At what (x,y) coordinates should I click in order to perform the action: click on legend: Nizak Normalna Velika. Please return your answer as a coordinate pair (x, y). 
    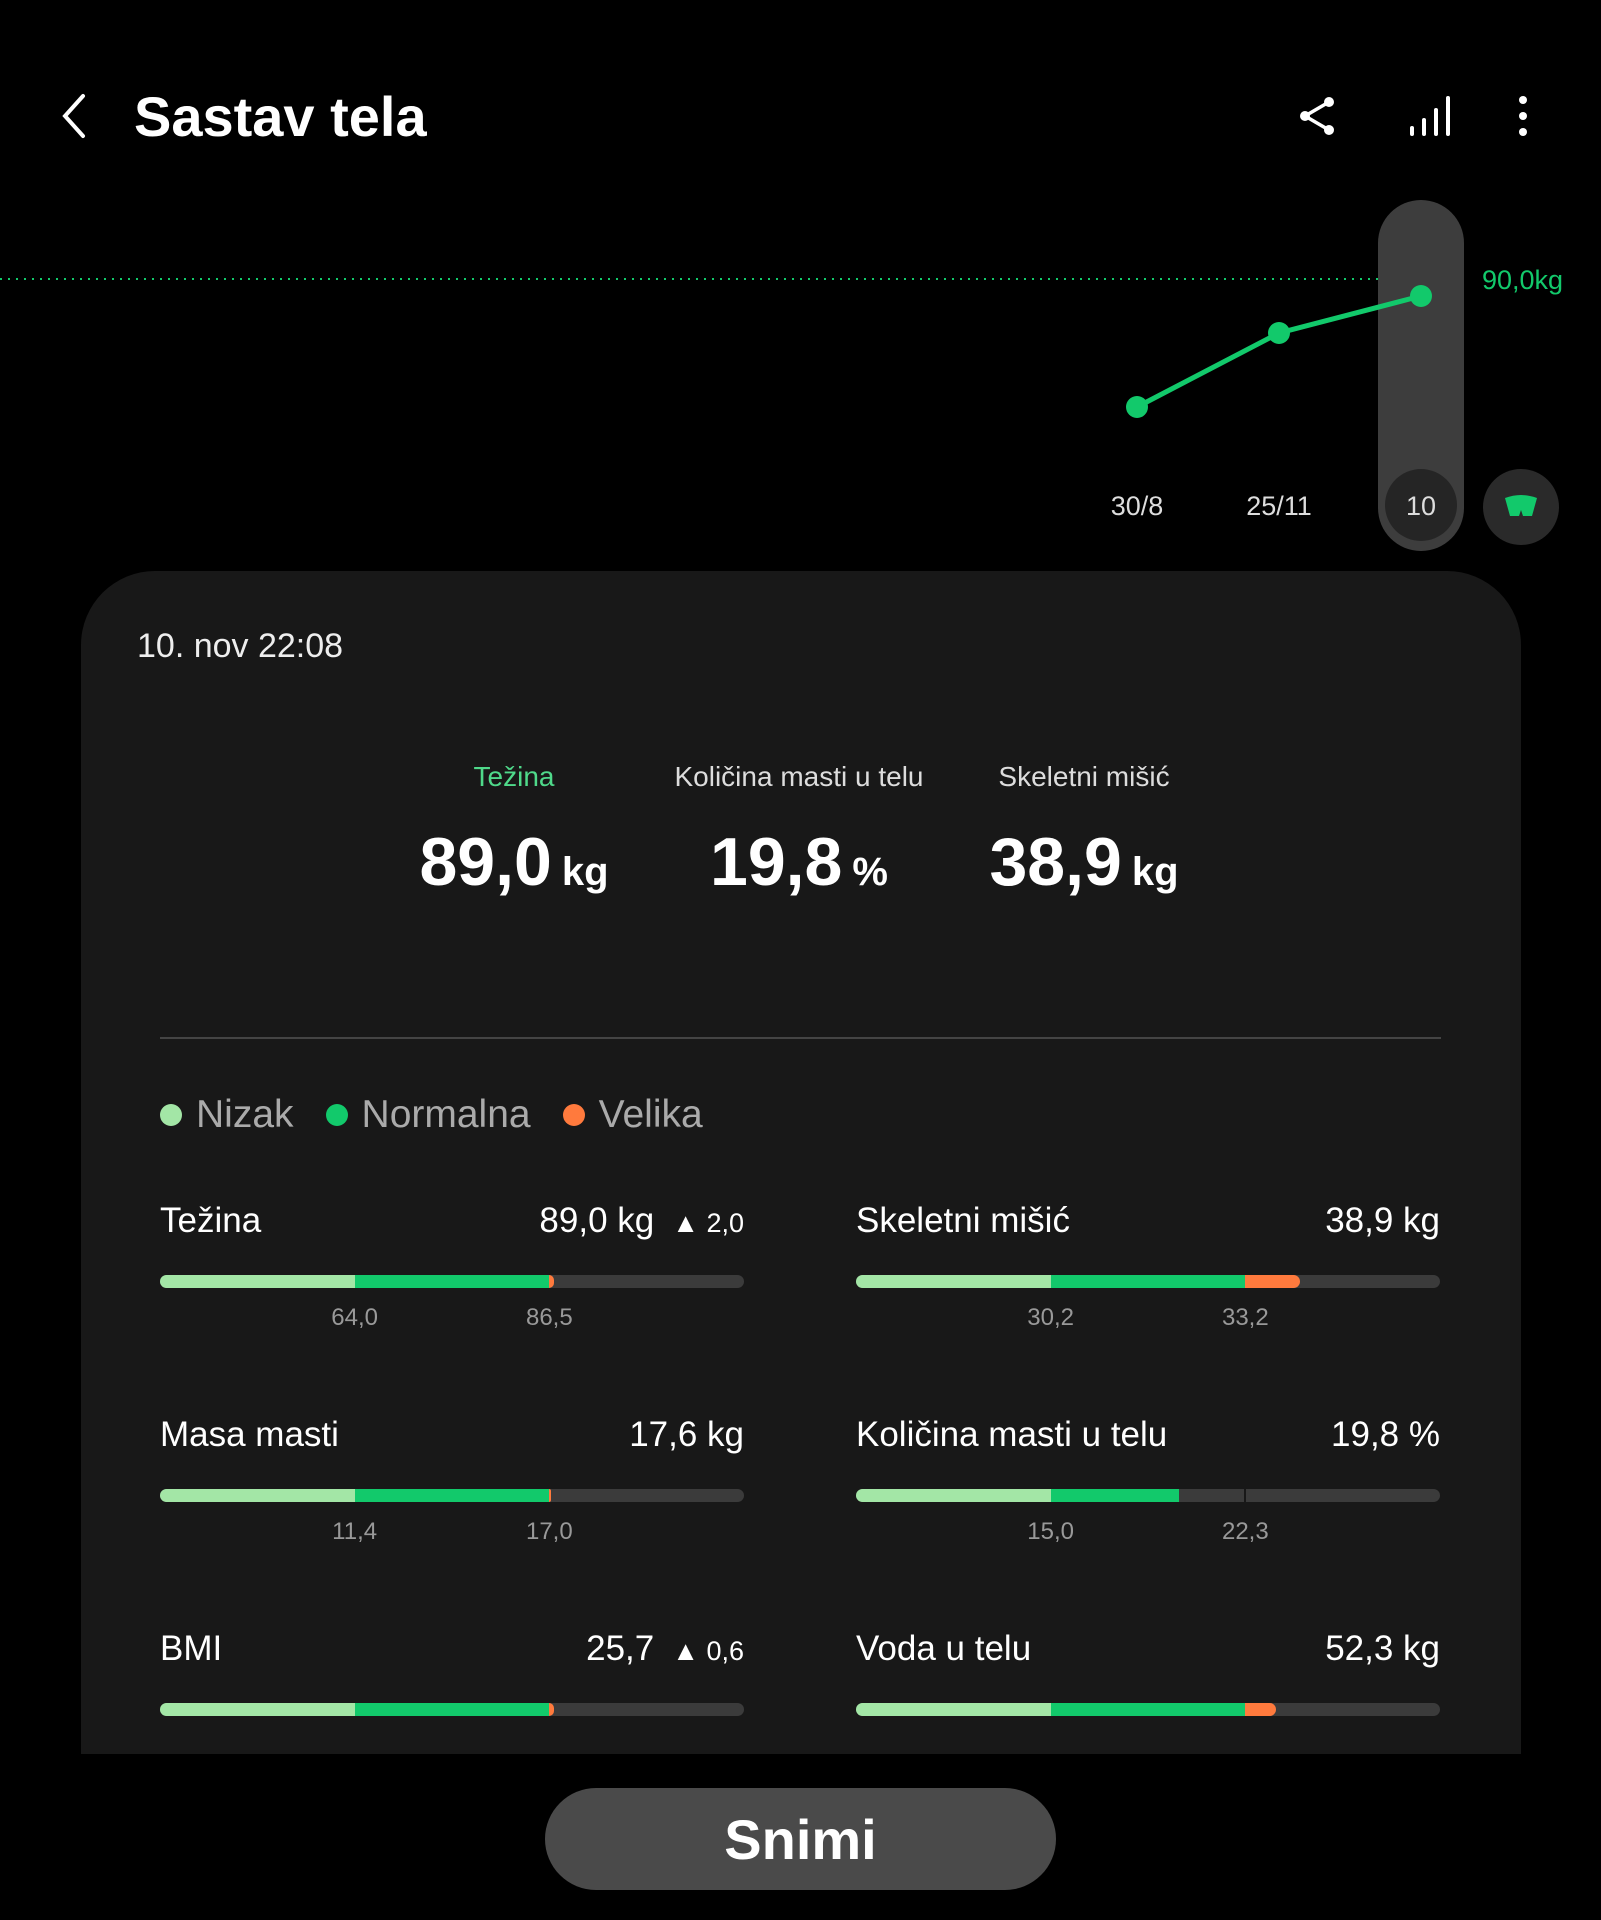
    Looking at the image, I should click on (431, 1115).